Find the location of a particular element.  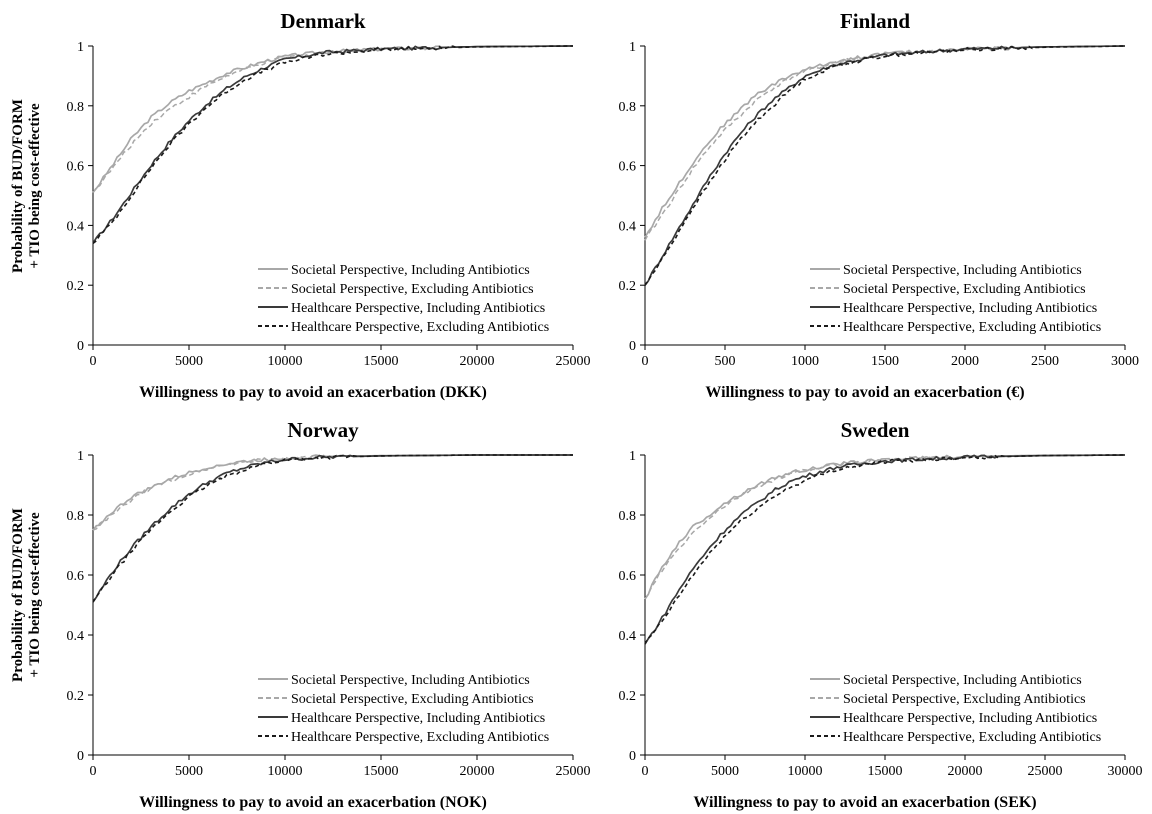

chart-title: Norway is located at coordinates (323, 430).